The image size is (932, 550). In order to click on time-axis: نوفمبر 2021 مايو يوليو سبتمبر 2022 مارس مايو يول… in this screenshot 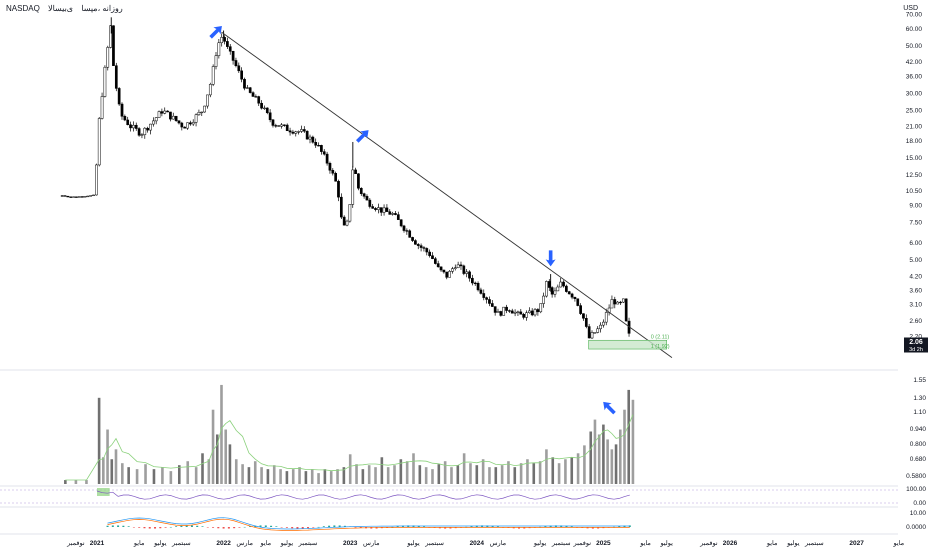, I will do `click(485, 543)`.